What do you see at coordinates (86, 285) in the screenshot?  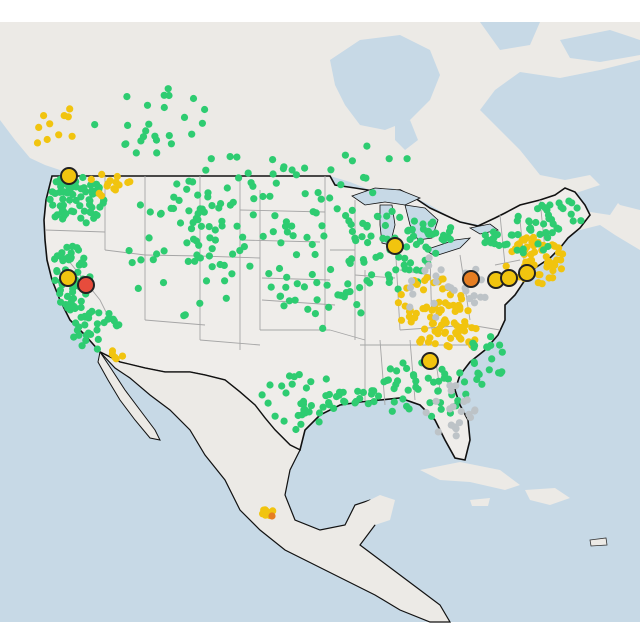 I see `highlighted-station-unhealthy` at bounding box center [86, 285].